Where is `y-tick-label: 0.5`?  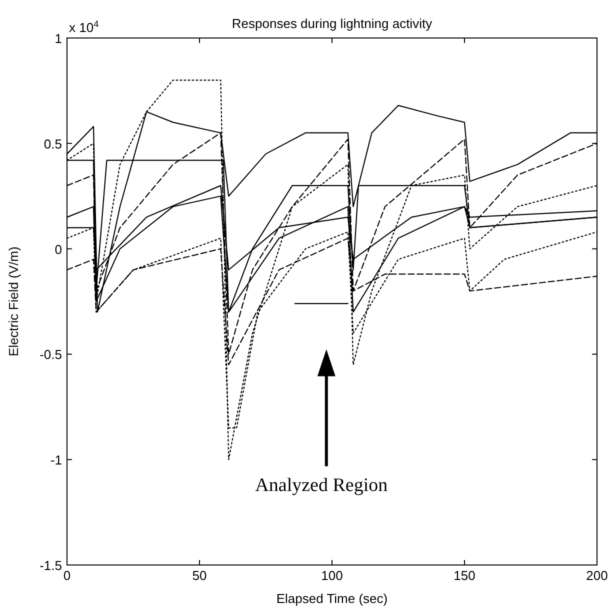 y-tick-label: 0.5 is located at coordinates (53, 144).